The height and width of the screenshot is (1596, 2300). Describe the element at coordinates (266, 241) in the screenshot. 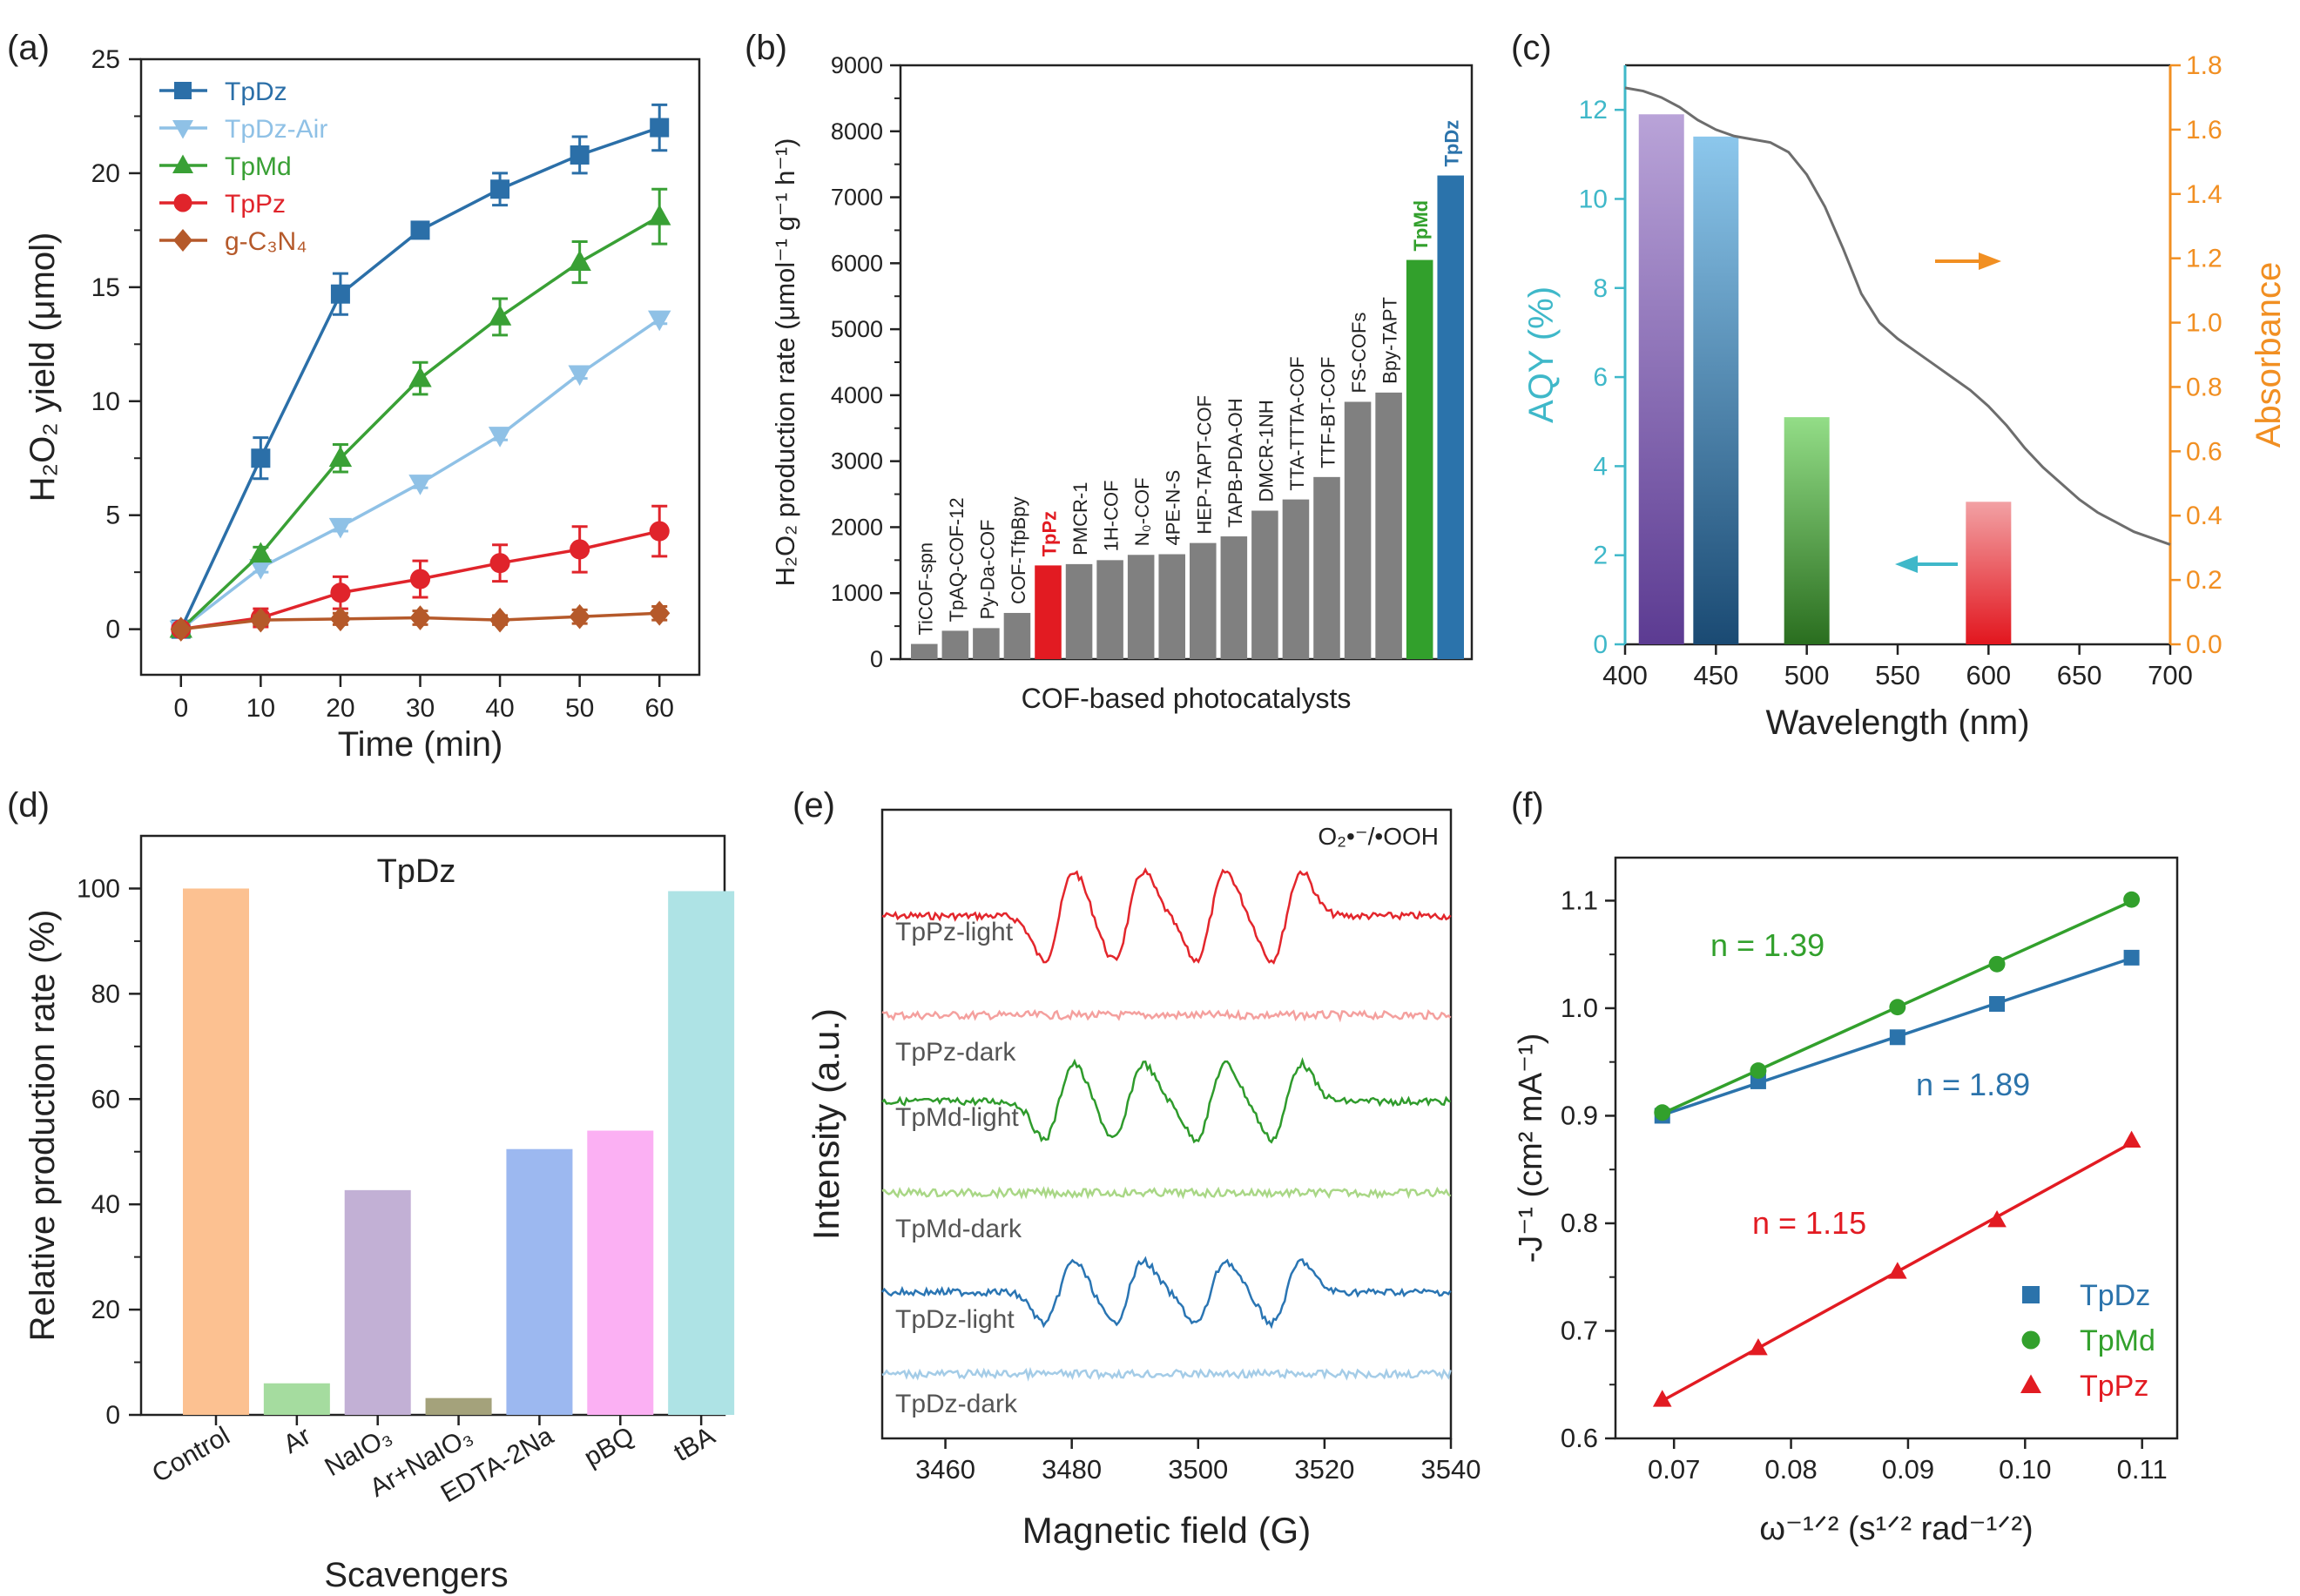

I see `legend-label: g-C₃N₄` at that location.